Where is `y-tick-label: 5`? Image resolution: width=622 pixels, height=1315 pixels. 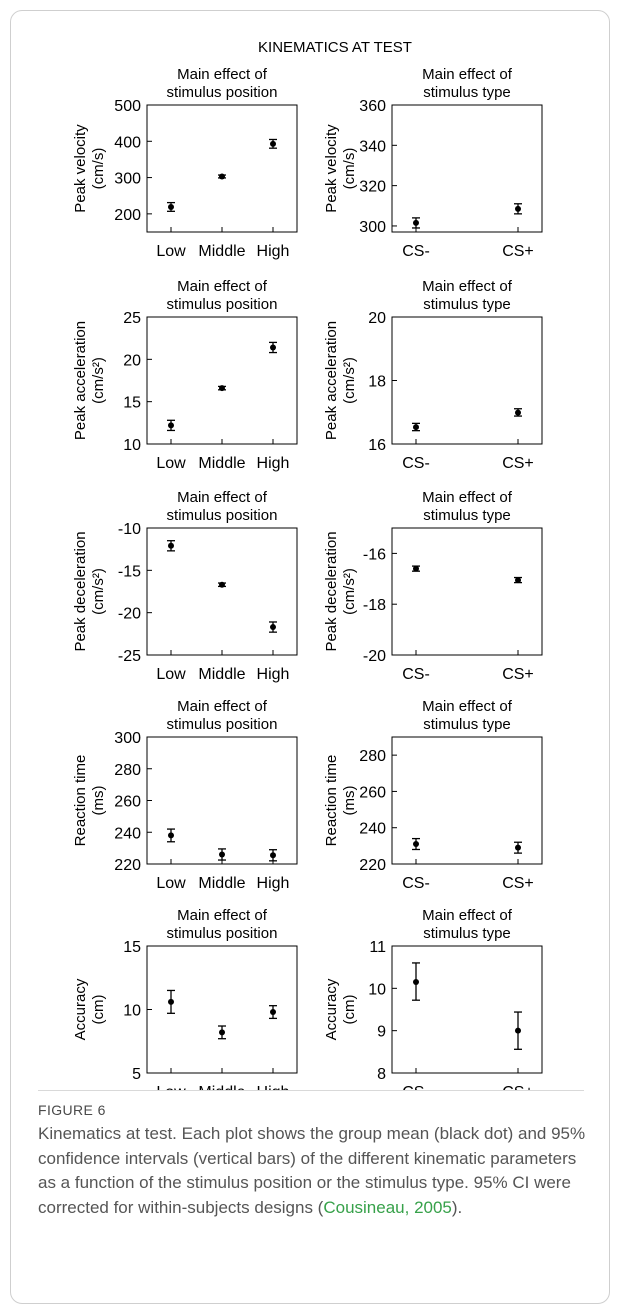 y-tick-label: 5 is located at coordinates (136, 1074).